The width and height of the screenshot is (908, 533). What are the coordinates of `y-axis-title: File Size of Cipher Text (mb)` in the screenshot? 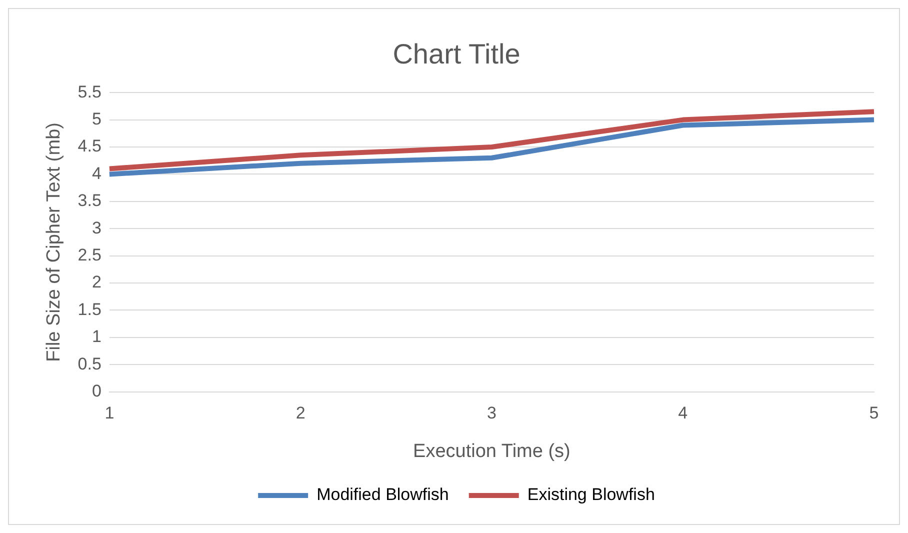 It's located at (54, 242).